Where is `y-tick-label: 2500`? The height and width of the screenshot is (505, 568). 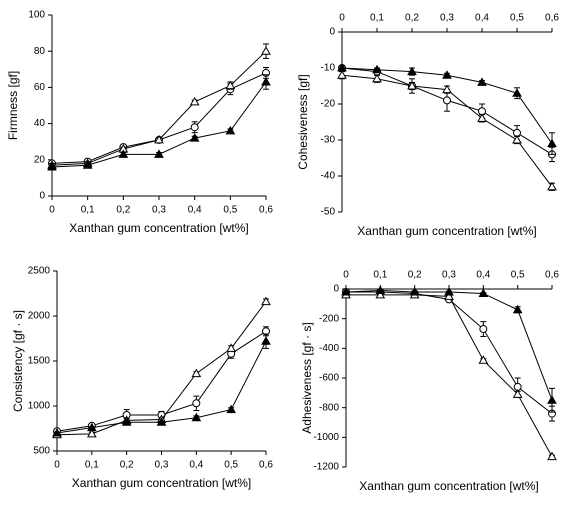
y-tick-label: 2500 is located at coordinates (39, 271).